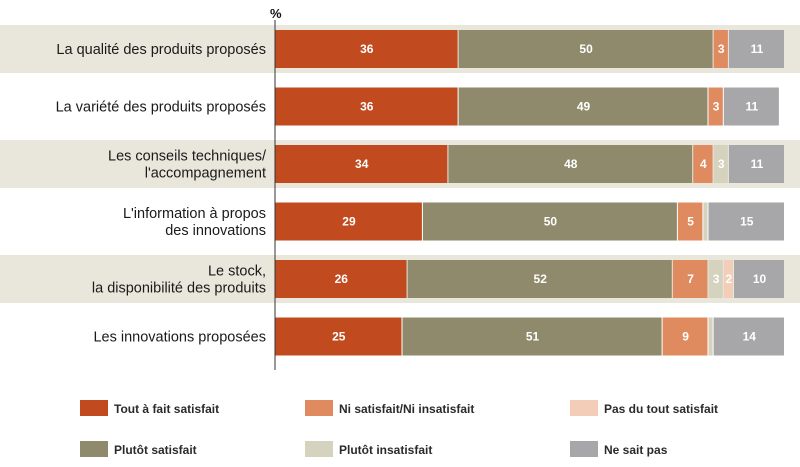 The height and width of the screenshot is (467, 800). Describe the element at coordinates (215, 231) in the screenshot. I see `category-label: des innovations` at that location.